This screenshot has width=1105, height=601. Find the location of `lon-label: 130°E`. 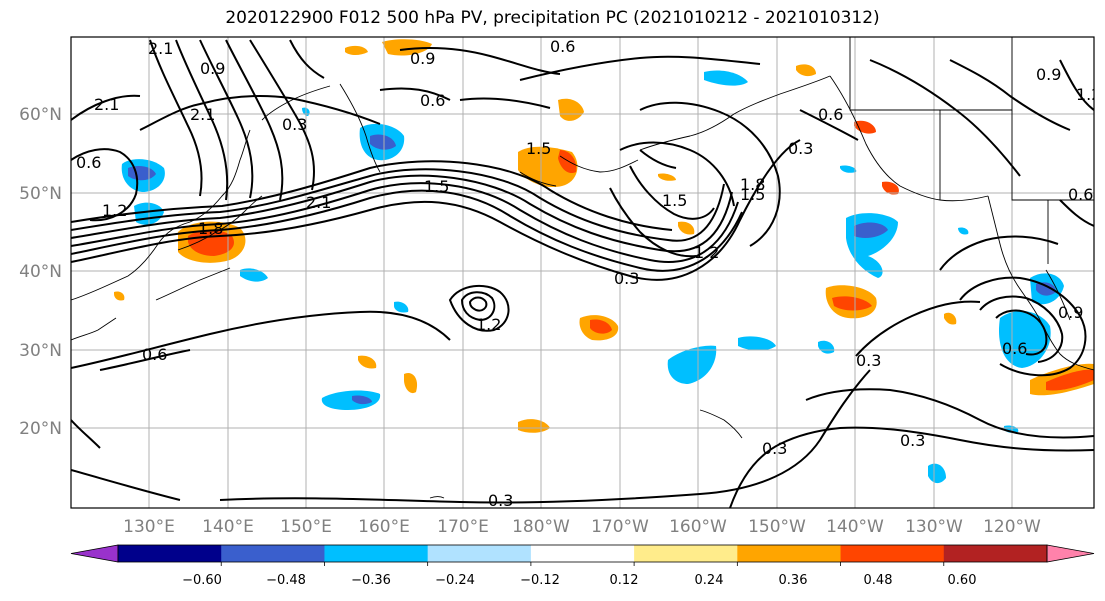

lon-label: 130°E is located at coordinates (149, 527).